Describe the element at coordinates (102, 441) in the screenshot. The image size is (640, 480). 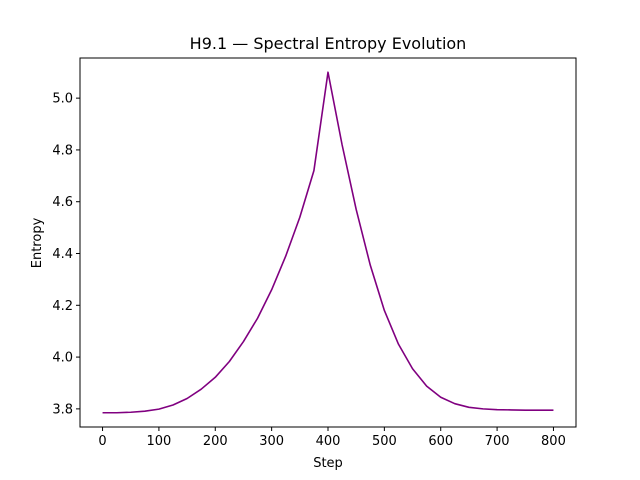
I see `x-tick-label: 0` at that location.